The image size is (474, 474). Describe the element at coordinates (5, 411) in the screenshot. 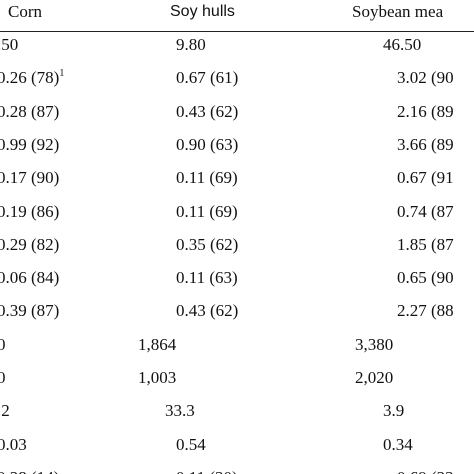

I see `table-cell: .2` at that location.